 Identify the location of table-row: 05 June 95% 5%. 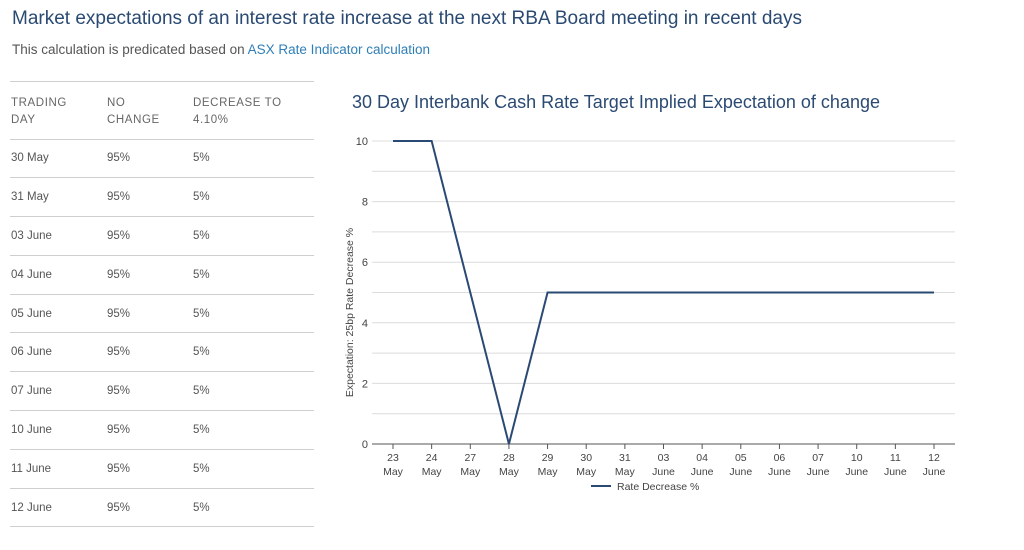
(162, 314).